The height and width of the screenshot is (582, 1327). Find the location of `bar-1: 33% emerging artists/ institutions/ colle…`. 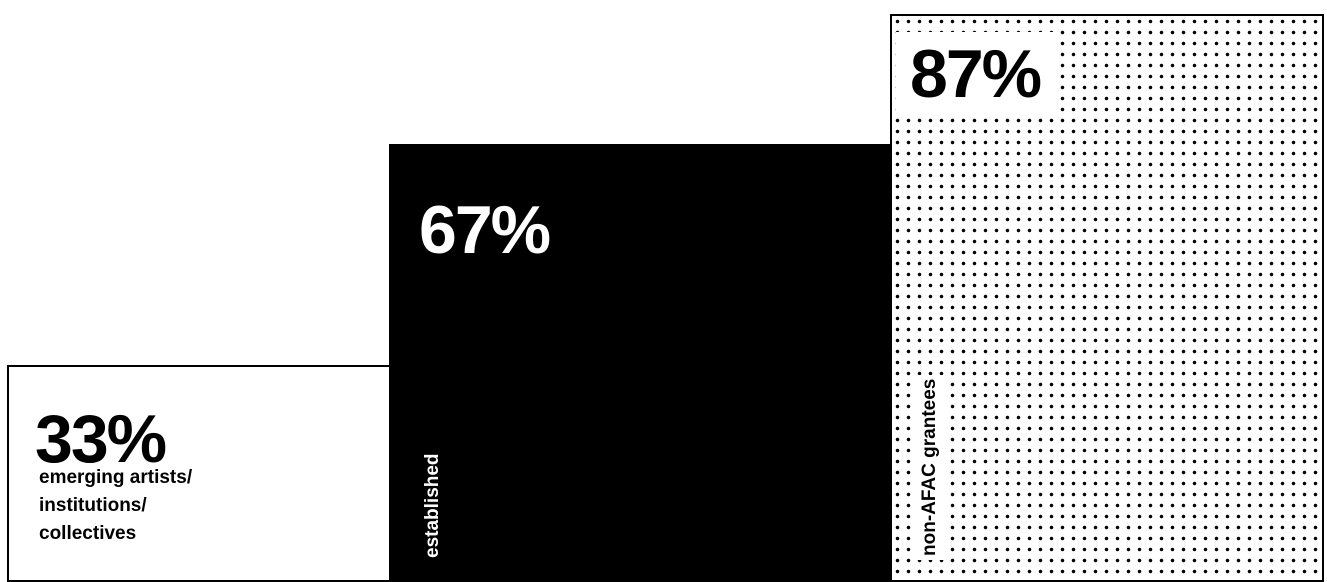

bar-1: 33% emerging artists/ institutions/ colle… is located at coordinates (199, 473).